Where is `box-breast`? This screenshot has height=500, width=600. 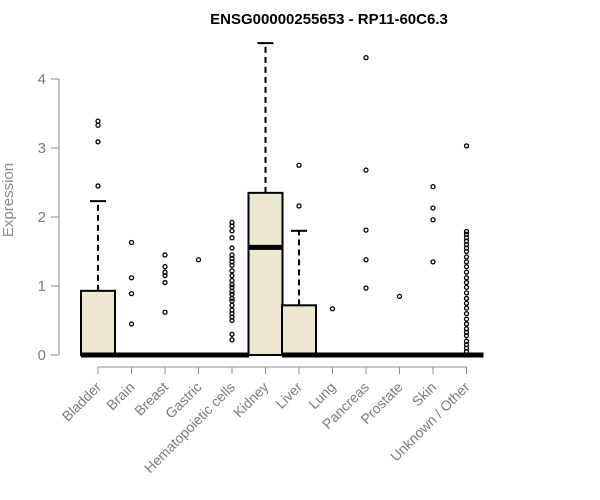 box-breast is located at coordinates (165, 305).